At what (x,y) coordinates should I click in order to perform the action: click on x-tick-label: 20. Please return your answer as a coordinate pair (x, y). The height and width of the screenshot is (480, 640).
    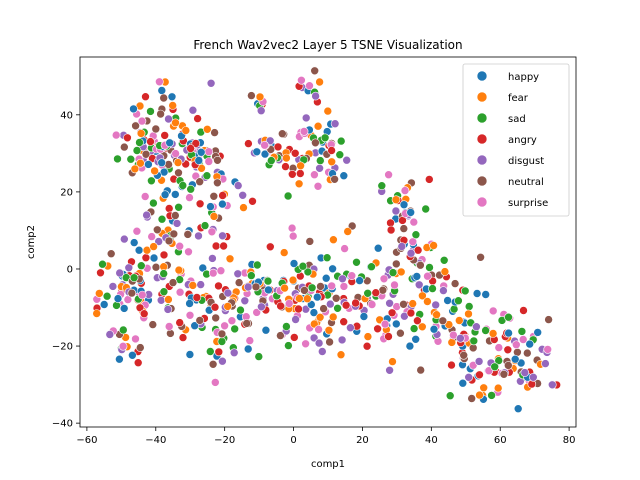
    Looking at the image, I should click on (362, 440).